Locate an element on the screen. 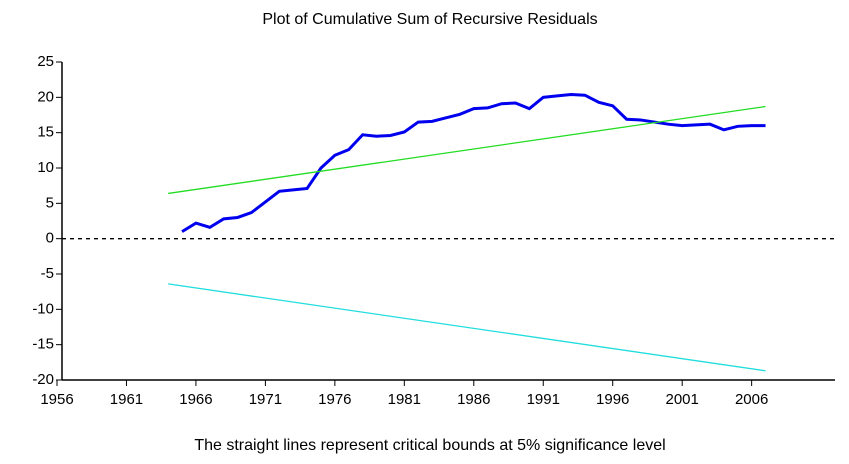  x-tick-label: 1981 is located at coordinates (404, 399).